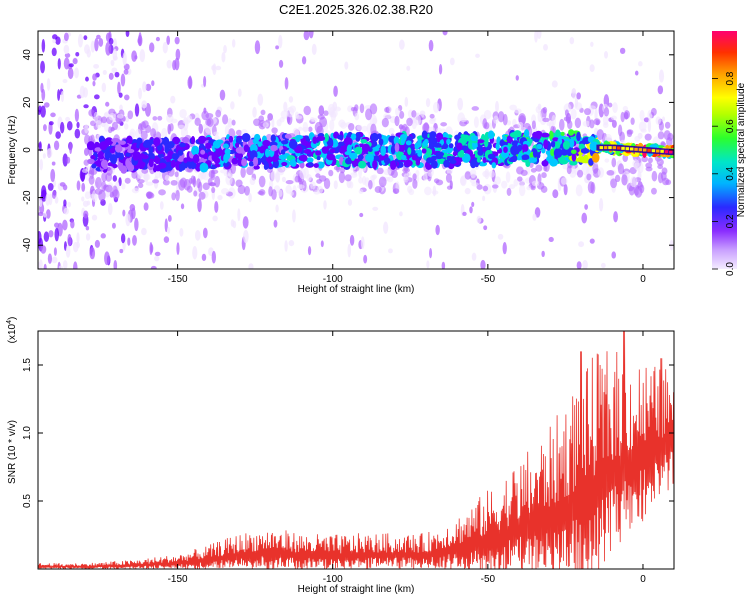  I want to click on spectrogram-x-label: Height of straight line (km), so click(356, 289).